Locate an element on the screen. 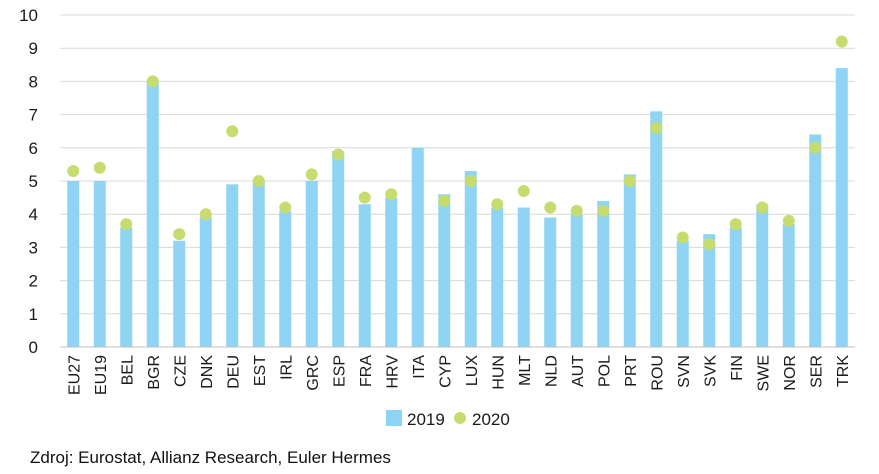  x-category-label: EU19 is located at coordinates (101, 375).